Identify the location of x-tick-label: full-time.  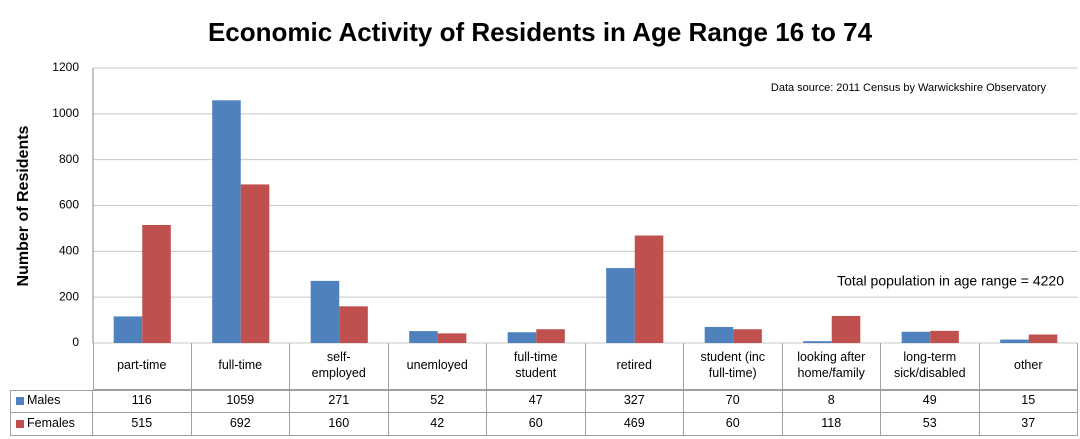
(240, 366).